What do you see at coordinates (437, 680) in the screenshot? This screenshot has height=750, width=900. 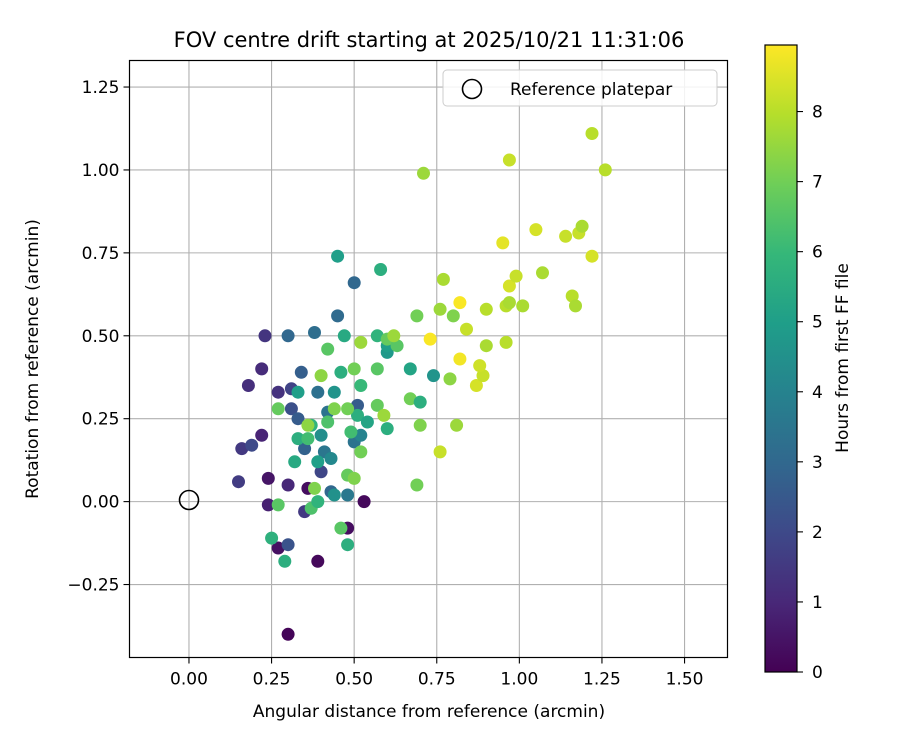 I see `x-tick-label: 0.75` at bounding box center [437, 680].